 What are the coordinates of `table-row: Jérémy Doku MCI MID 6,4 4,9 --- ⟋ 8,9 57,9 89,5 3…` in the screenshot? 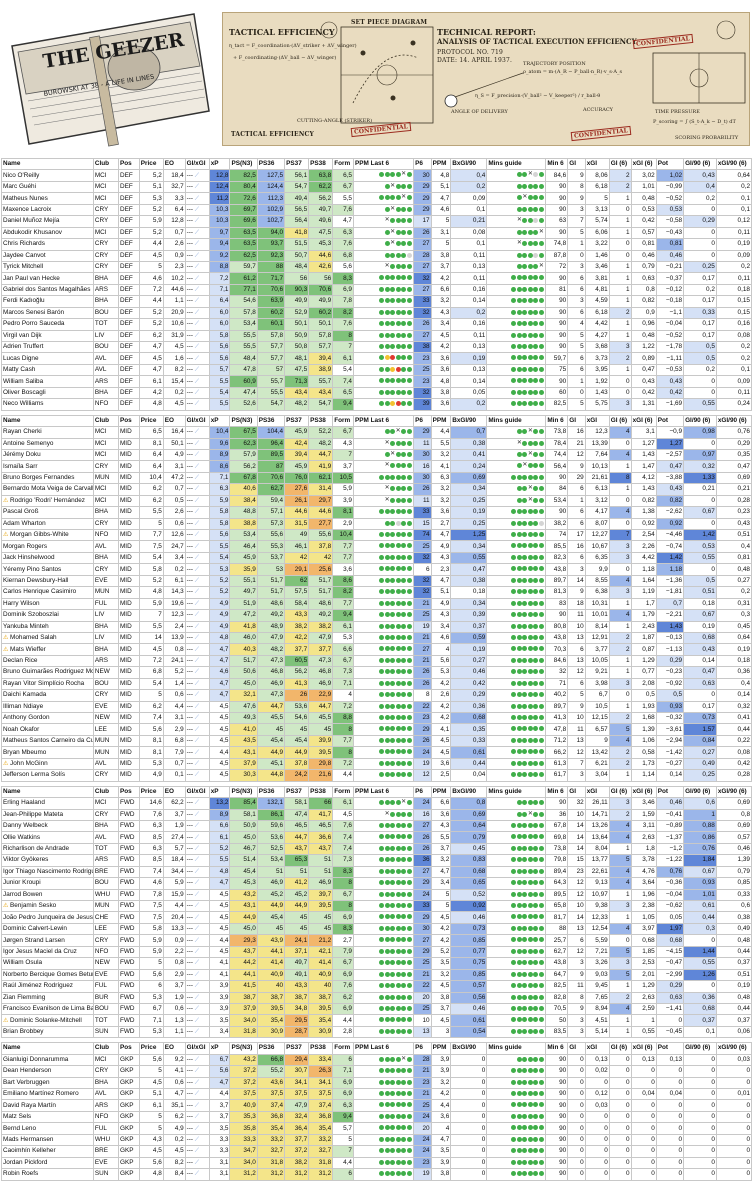 It's located at (377, 455).